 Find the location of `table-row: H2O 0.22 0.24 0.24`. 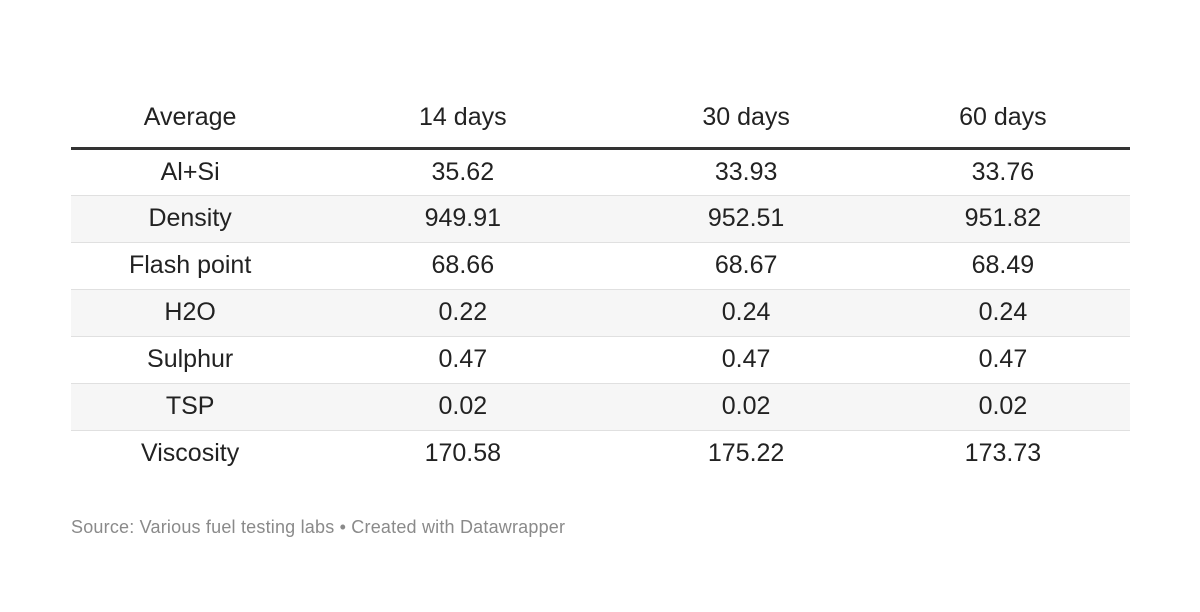

table-row: H2O 0.22 0.24 0.24 is located at coordinates (600, 312).